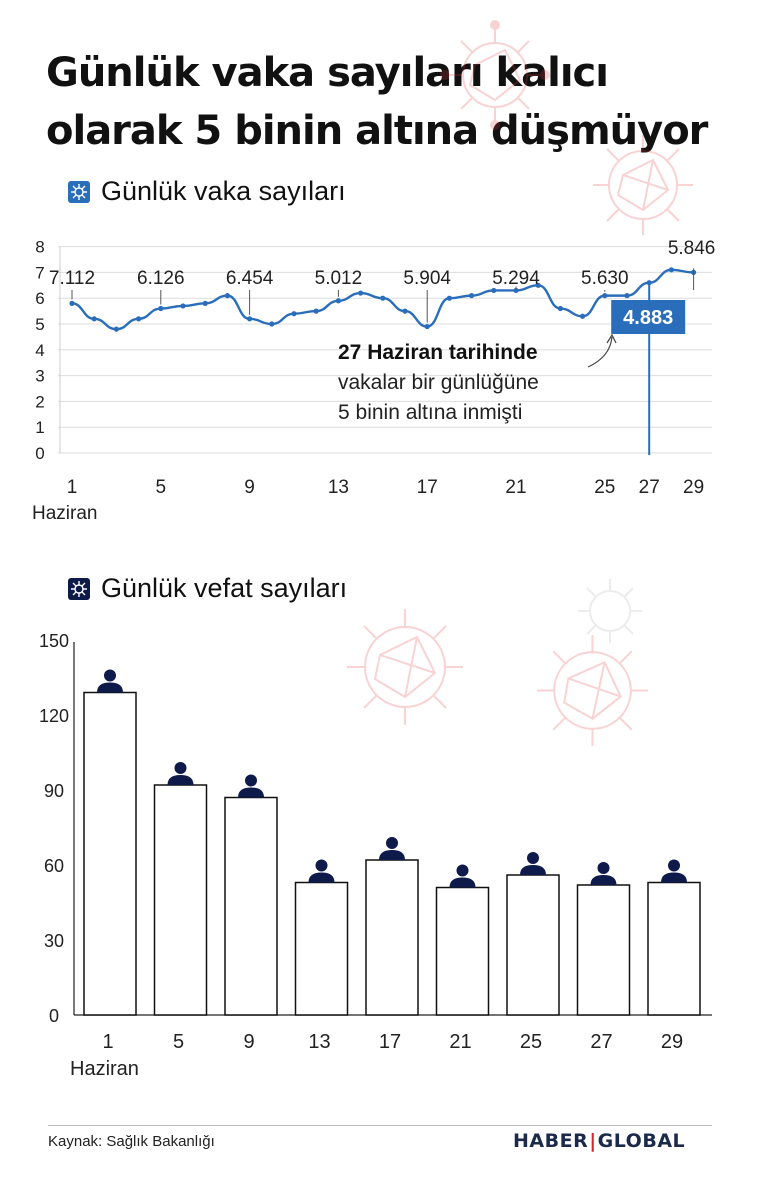 This screenshot has height=1200, width=758. I want to click on x-tick-label: 9, so click(249, 487).